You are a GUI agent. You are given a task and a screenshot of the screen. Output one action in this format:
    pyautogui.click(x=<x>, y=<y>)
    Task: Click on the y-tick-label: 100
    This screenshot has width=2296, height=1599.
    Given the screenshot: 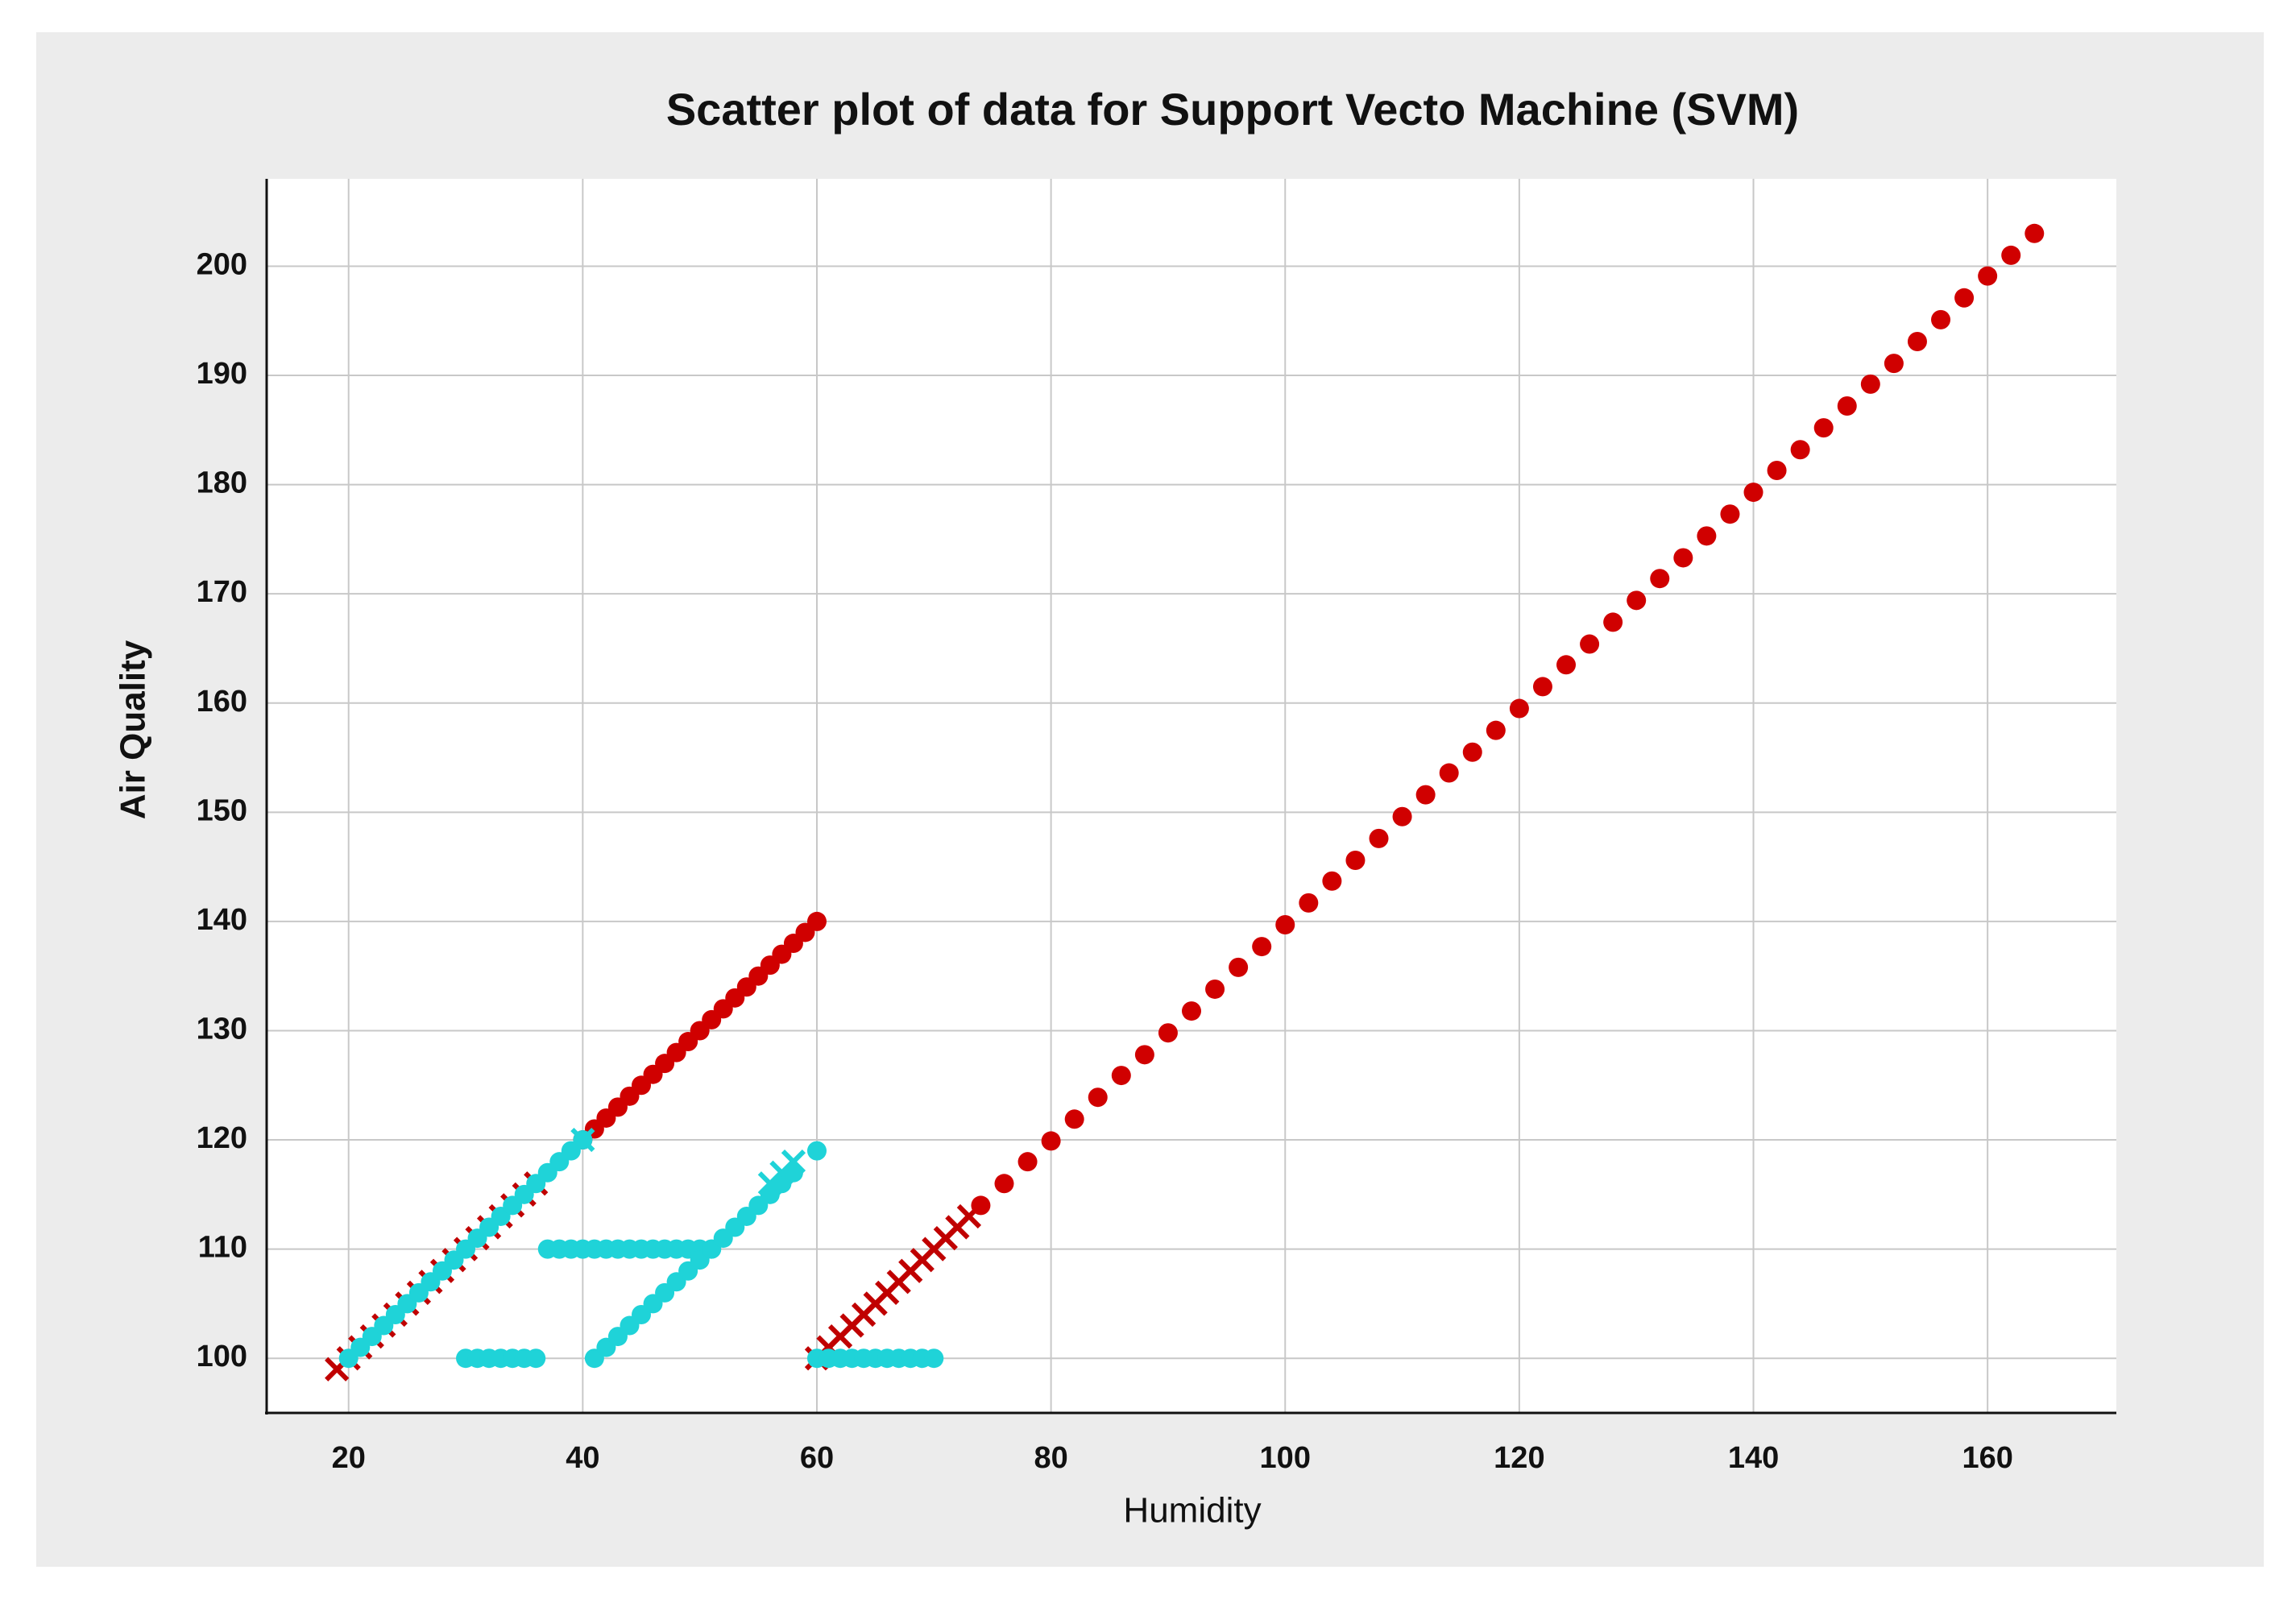 What is the action you would take?
    pyautogui.click(x=222, y=1356)
    